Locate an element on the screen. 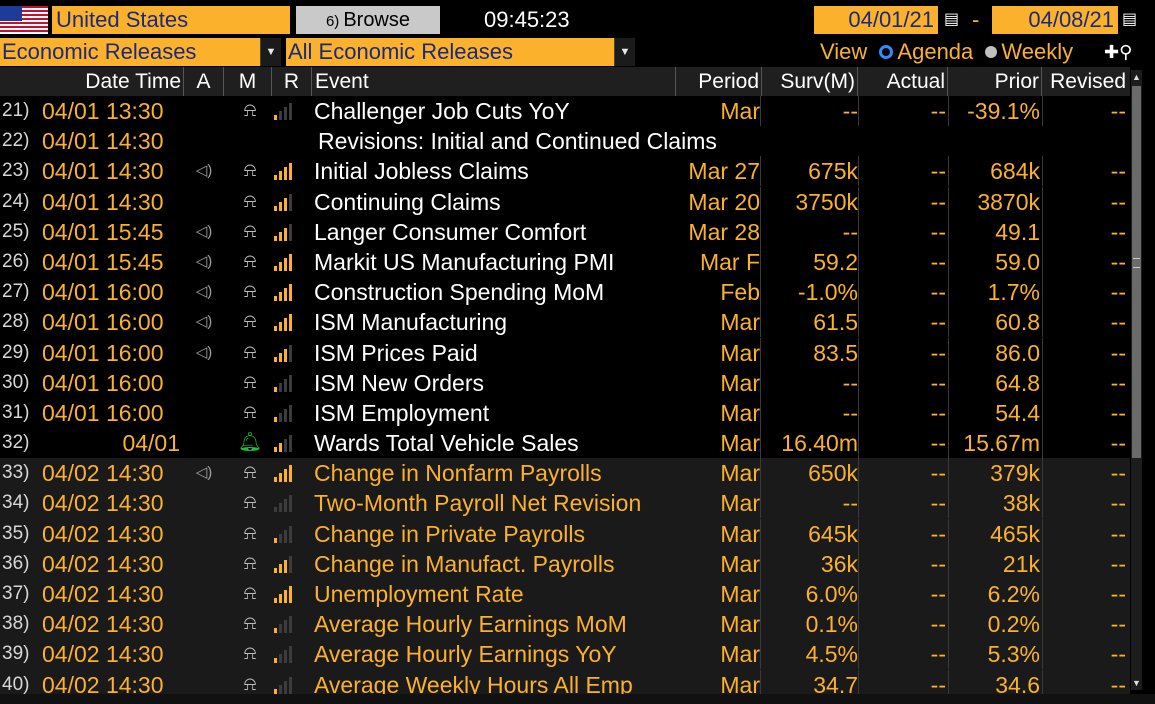 This screenshot has height=704, width=1155. row-event: Continuing Claims is located at coordinates (407, 201).